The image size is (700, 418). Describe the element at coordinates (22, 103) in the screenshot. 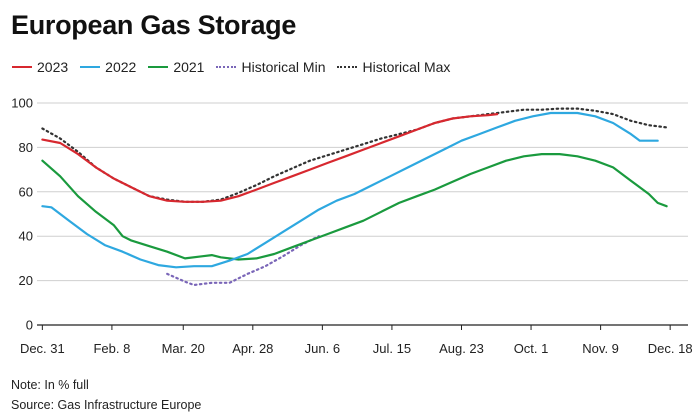

I see `y-tick-label: 100` at that location.